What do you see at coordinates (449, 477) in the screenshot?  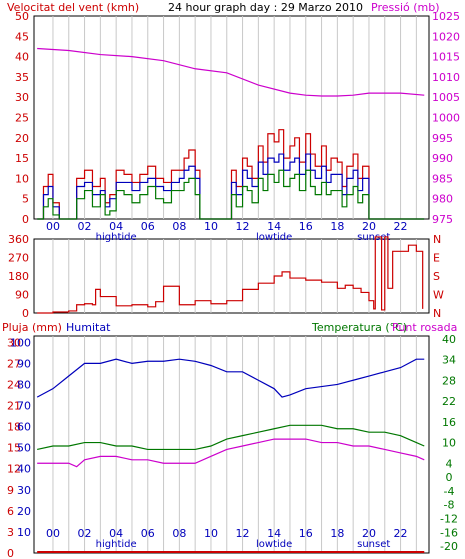 I see `temperature-tick-label: 0` at bounding box center [449, 477].